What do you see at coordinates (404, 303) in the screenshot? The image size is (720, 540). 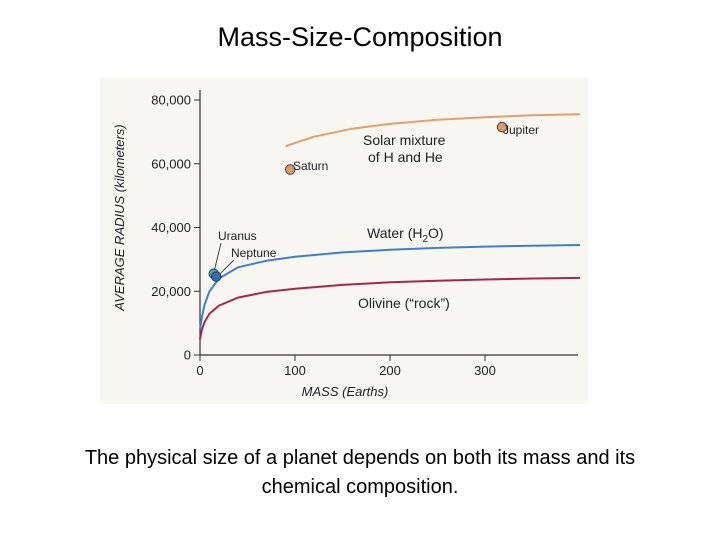 I see `series-label-olivine: Olivine (“rock”)` at bounding box center [404, 303].